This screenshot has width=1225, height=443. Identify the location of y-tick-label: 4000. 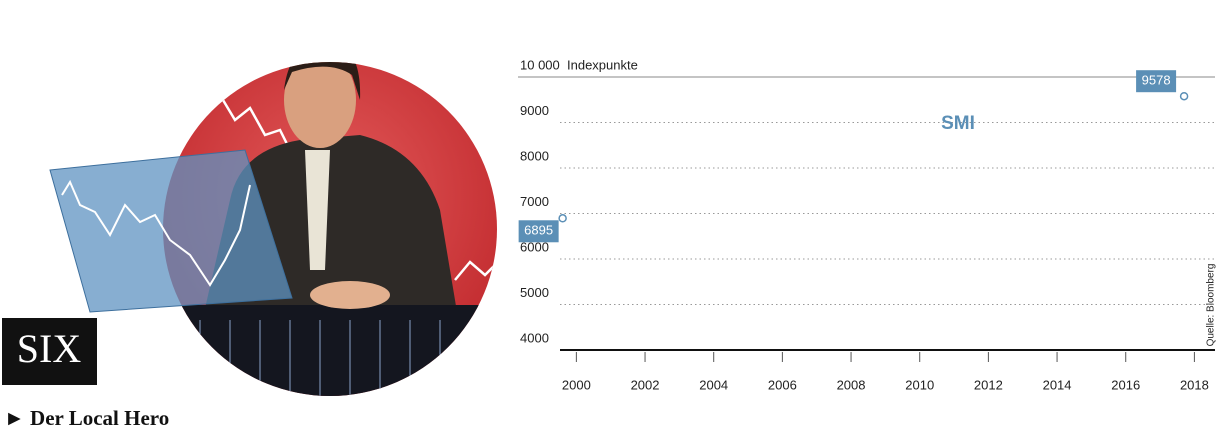
(534, 337).